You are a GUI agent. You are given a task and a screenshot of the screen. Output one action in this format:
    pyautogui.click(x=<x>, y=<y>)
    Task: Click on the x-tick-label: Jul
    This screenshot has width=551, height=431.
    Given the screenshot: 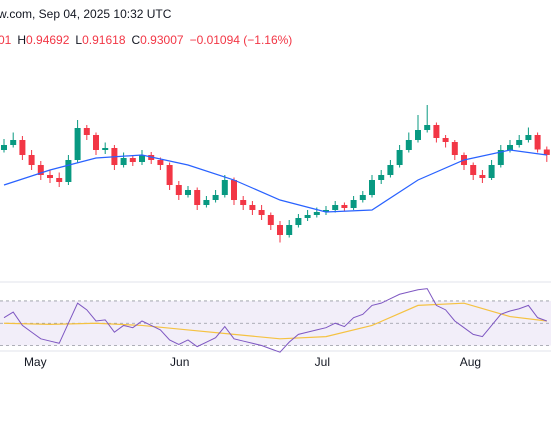 What is the action you would take?
    pyautogui.click(x=322, y=362)
    